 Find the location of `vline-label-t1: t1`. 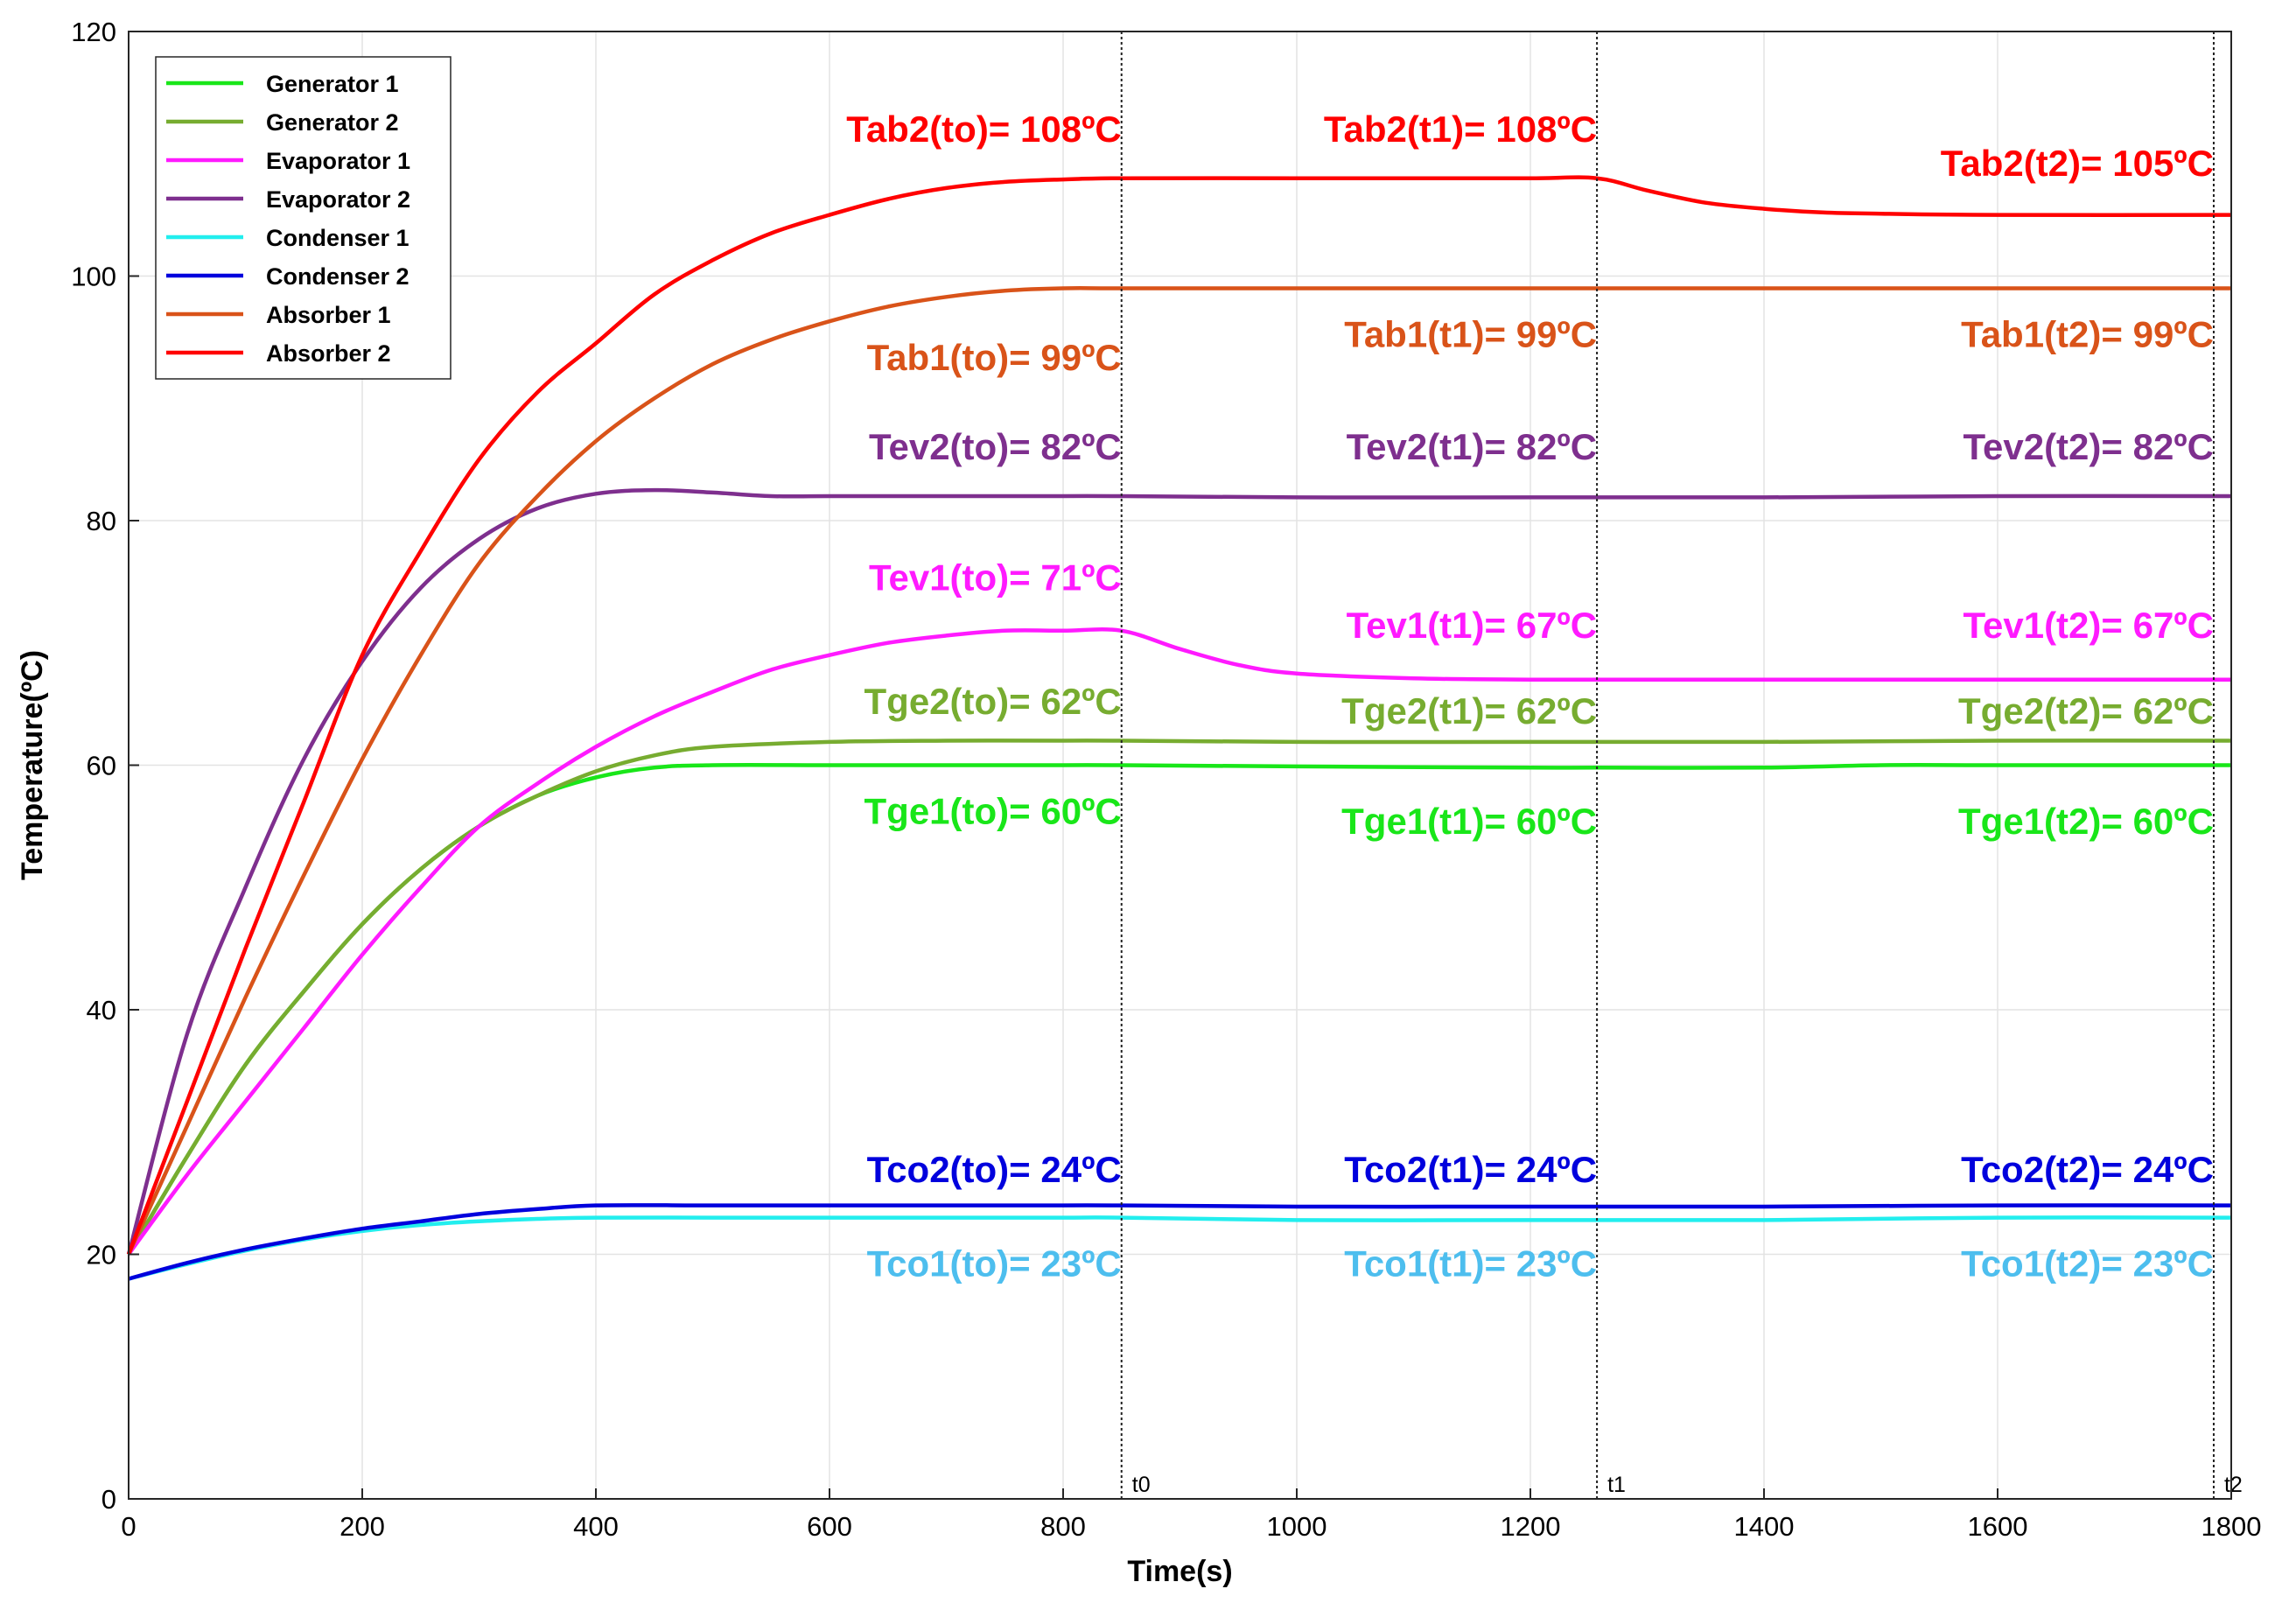

vline-label-t1: t1 is located at coordinates (1616, 1485).